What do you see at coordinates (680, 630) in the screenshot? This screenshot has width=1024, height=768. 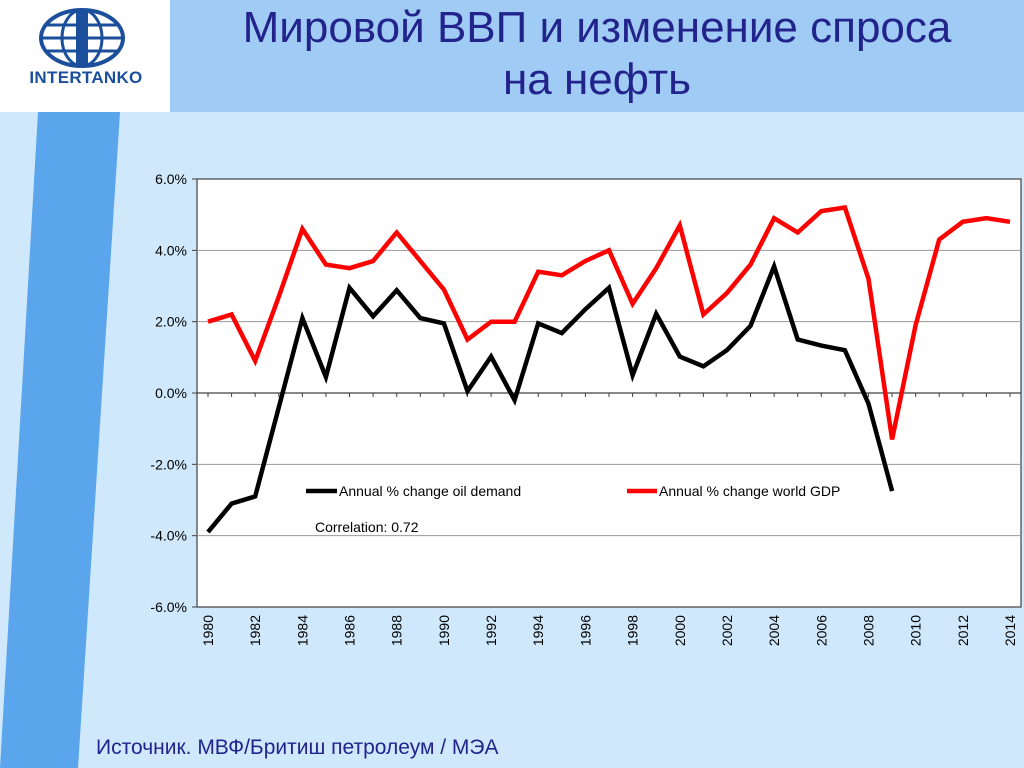 I see `x-tick-label: 2000` at bounding box center [680, 630].